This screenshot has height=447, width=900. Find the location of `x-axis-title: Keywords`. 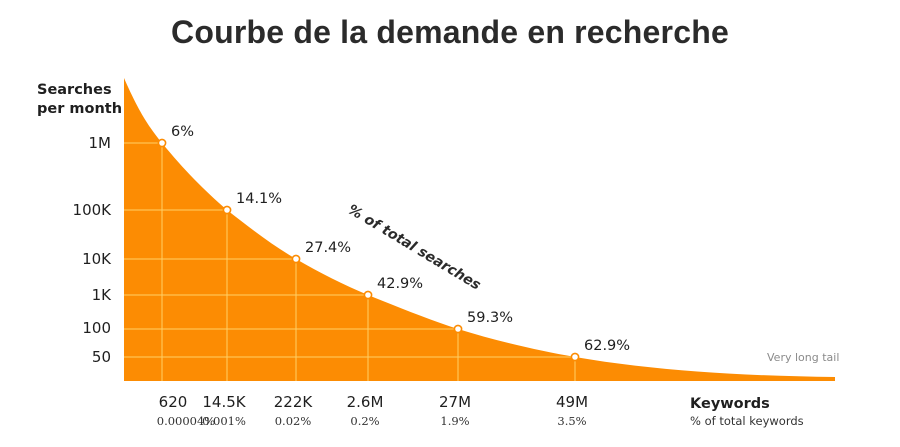

x-axis-title: Keywords is located at coordinates (730, 404).